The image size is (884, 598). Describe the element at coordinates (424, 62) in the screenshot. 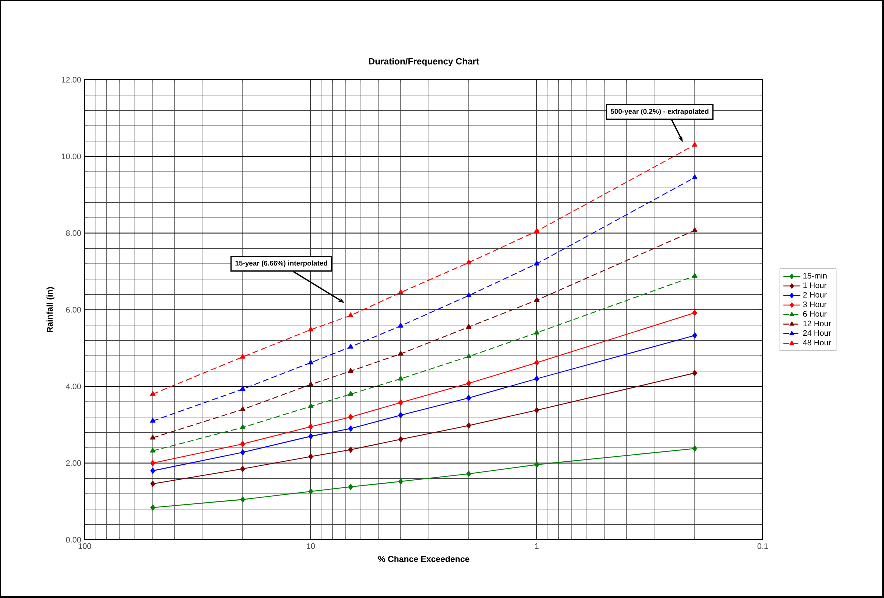

I see `chart-title: Duration/Frequency Chart` at that location.